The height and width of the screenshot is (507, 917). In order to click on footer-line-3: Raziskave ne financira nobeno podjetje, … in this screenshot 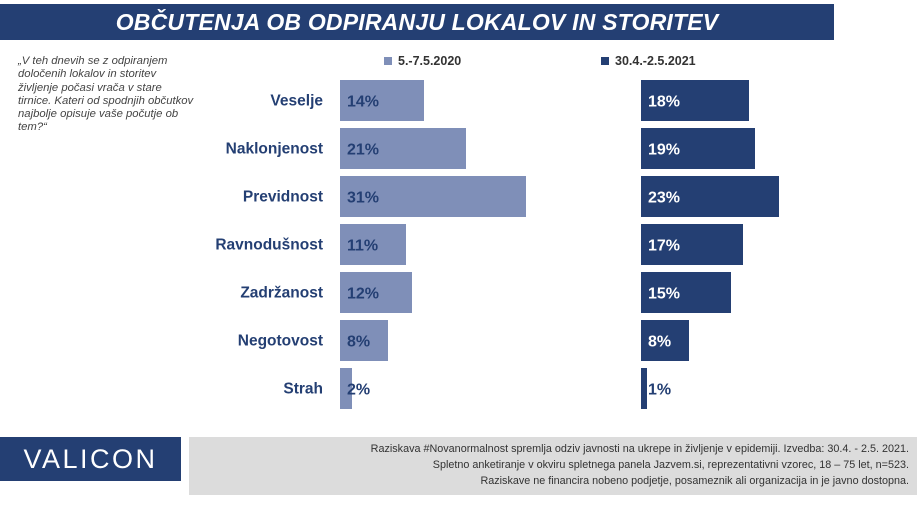, I will do `click(694, 481)`.